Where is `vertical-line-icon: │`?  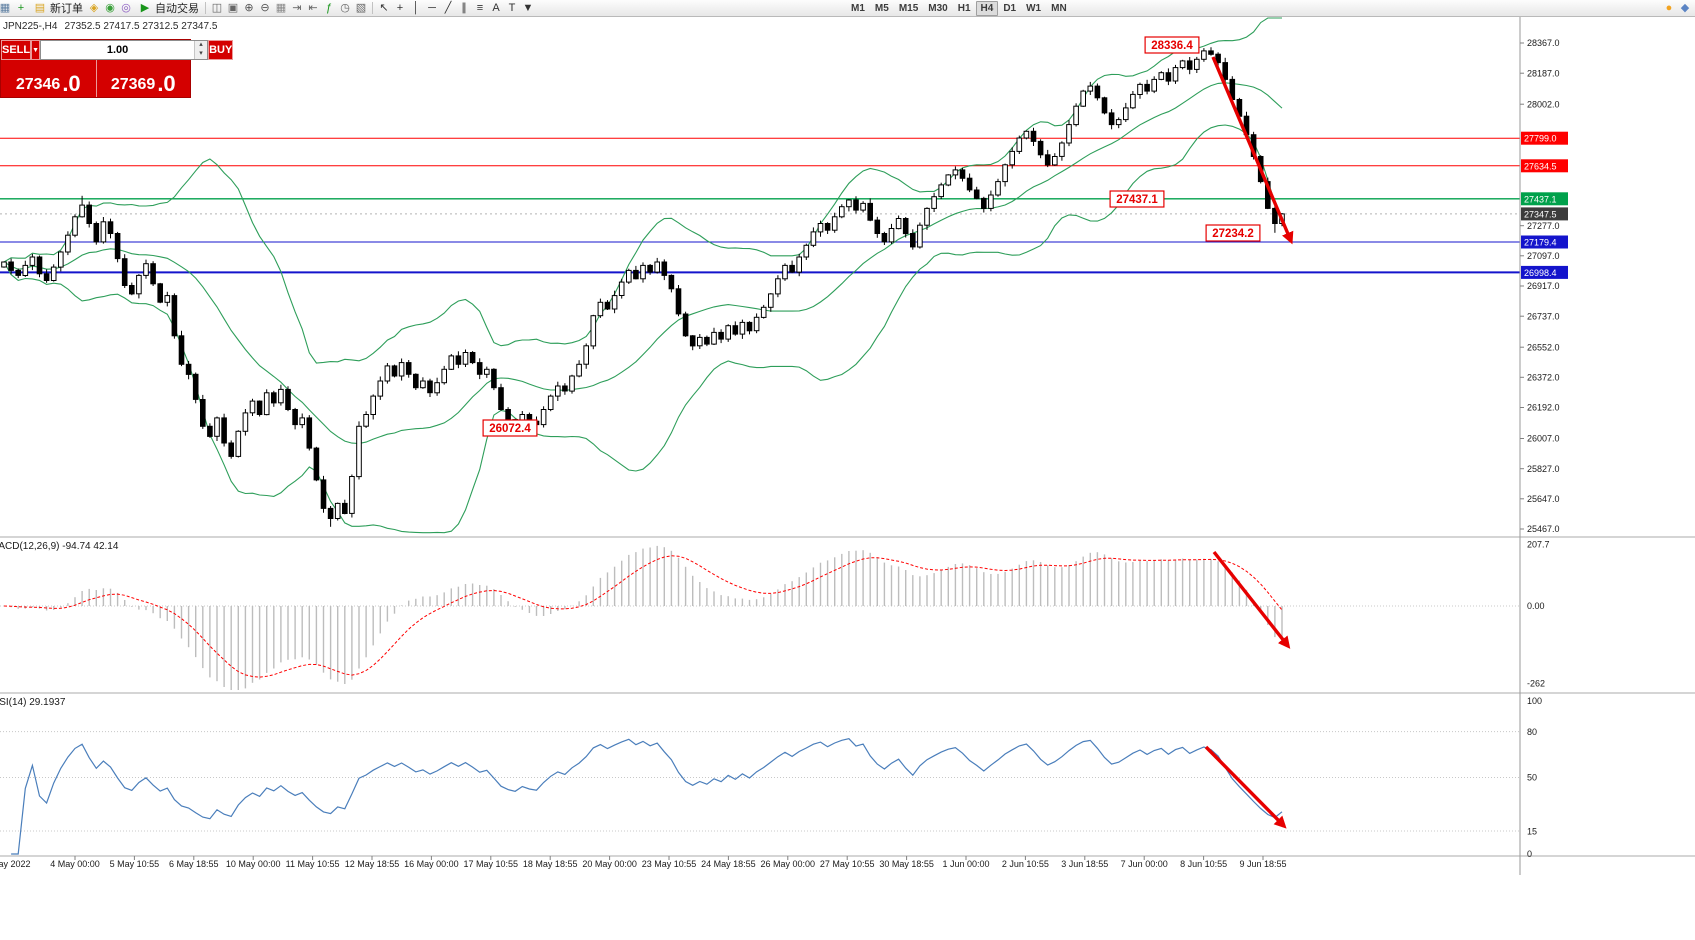 vertical-line-icon: │ is located at coordinates (416, 7).